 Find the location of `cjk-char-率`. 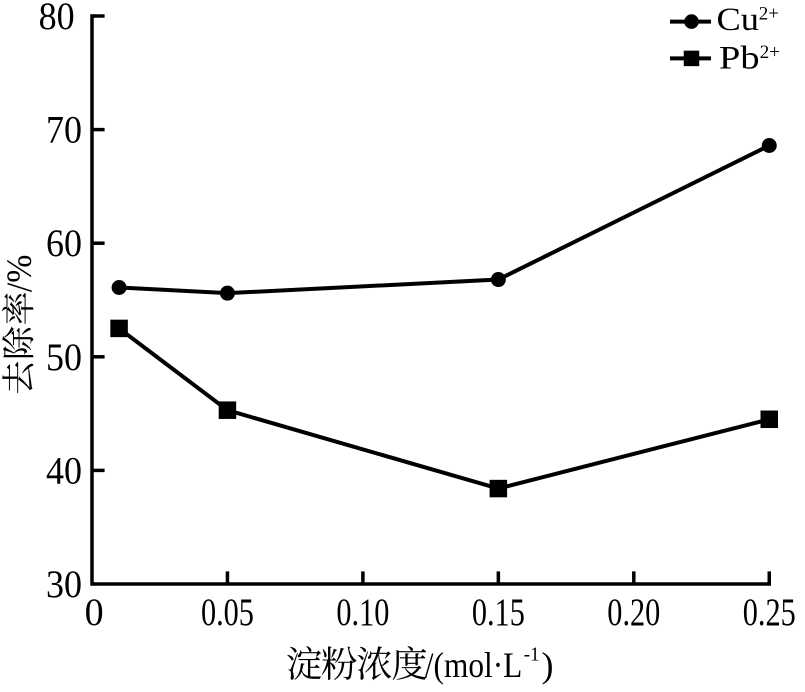

cjk-char-率 is located at coordinates (18, 308).